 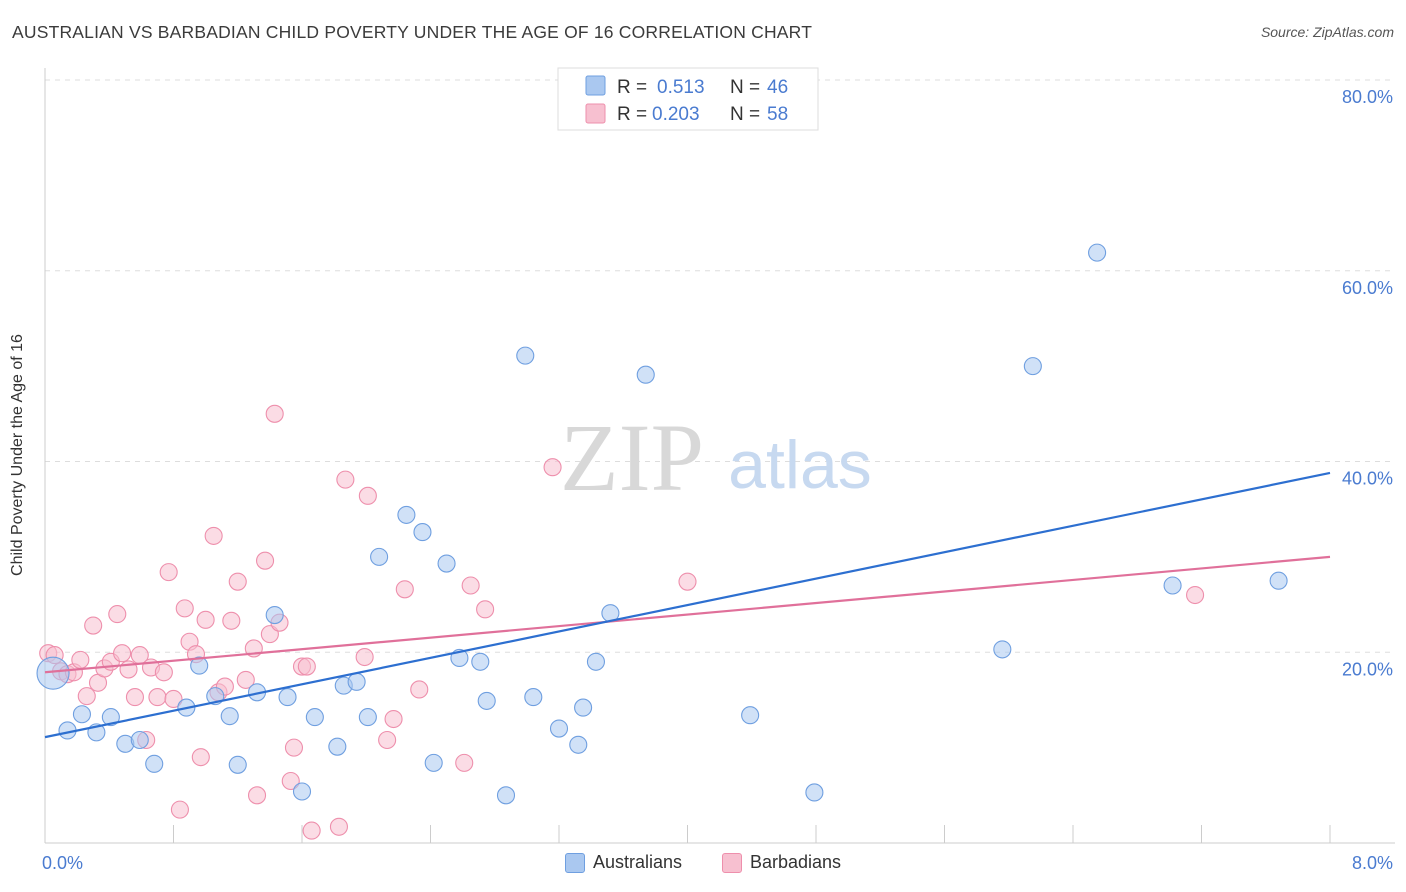 I want to click on bottom-legend-australians: Australians, so click(x=623, y=862).